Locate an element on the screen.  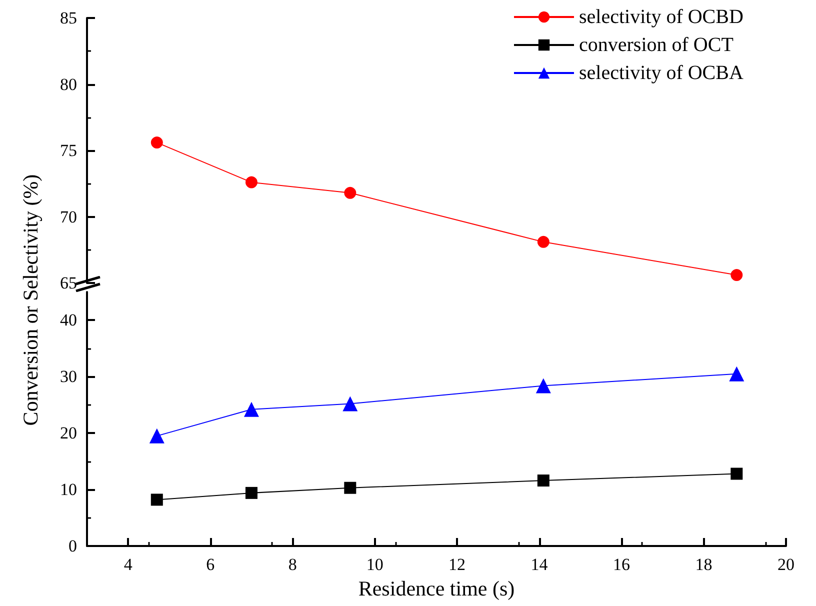
y-axis-title: Conversion or Selectivity (%) is located at coordinates (31, 300).